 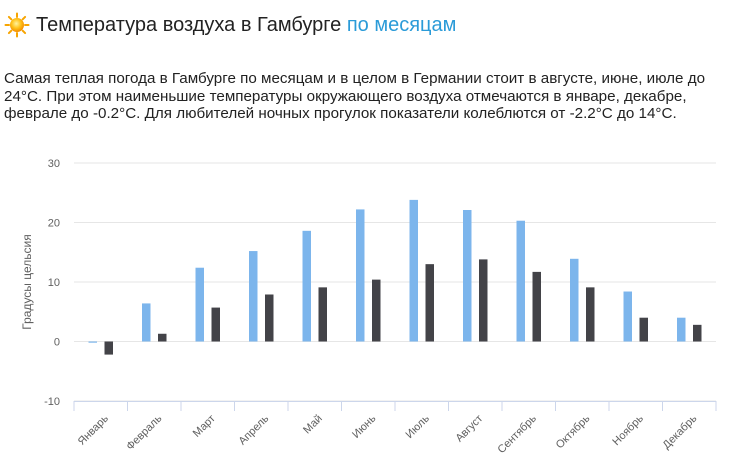 What do you see at coordinates (189, 25) in the screenshot?
I see `title-main: Температура воздуха в Гамбурге` at bounding box center [189, 25].